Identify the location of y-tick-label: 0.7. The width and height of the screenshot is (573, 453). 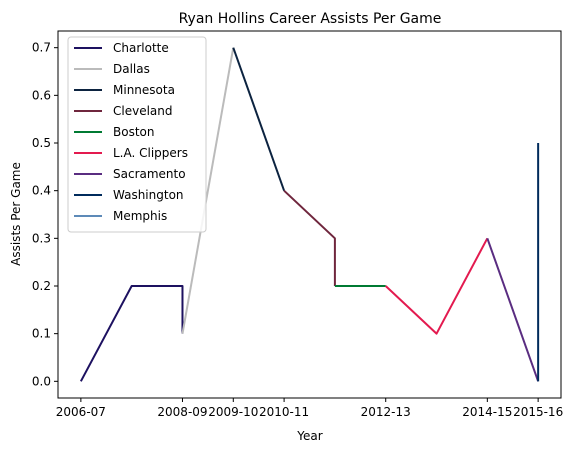
(41, 48).